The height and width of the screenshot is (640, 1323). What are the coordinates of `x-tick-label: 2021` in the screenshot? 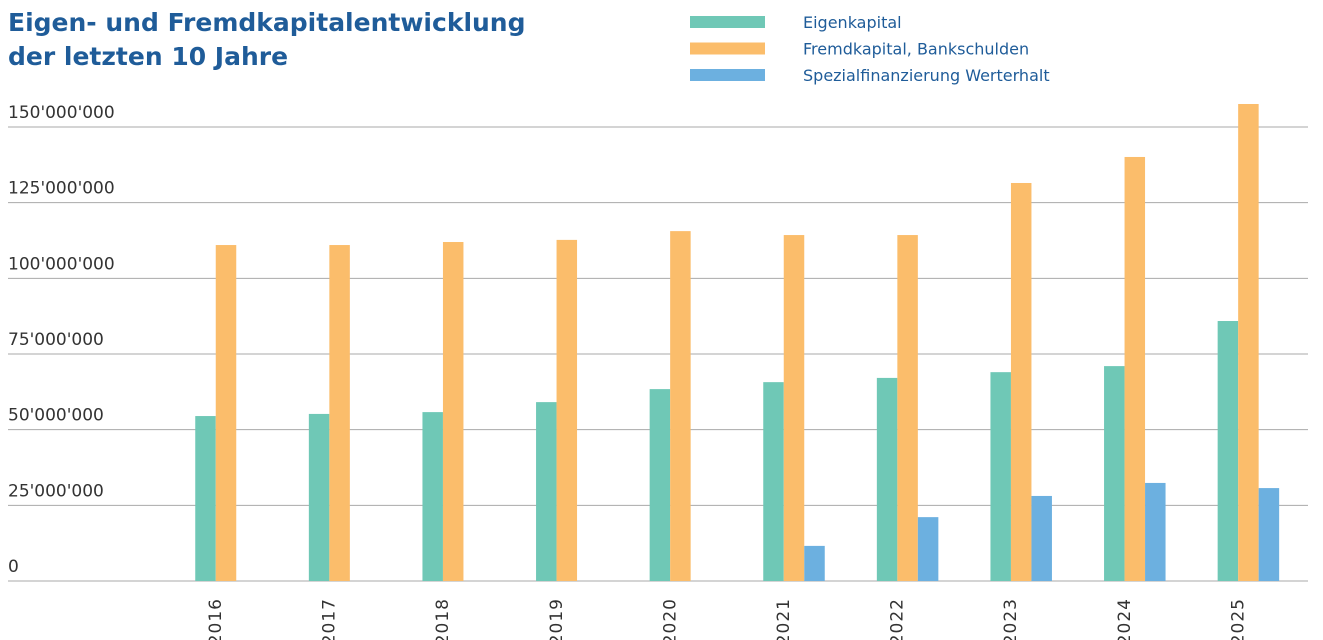 It's located at (784, 619).